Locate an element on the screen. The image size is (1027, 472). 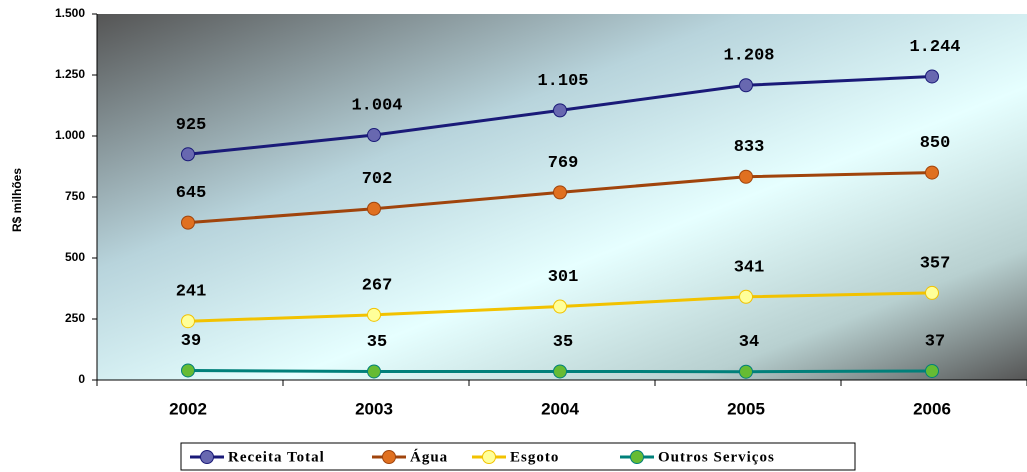
data-label: 833 is located at coordinates (749, 147).